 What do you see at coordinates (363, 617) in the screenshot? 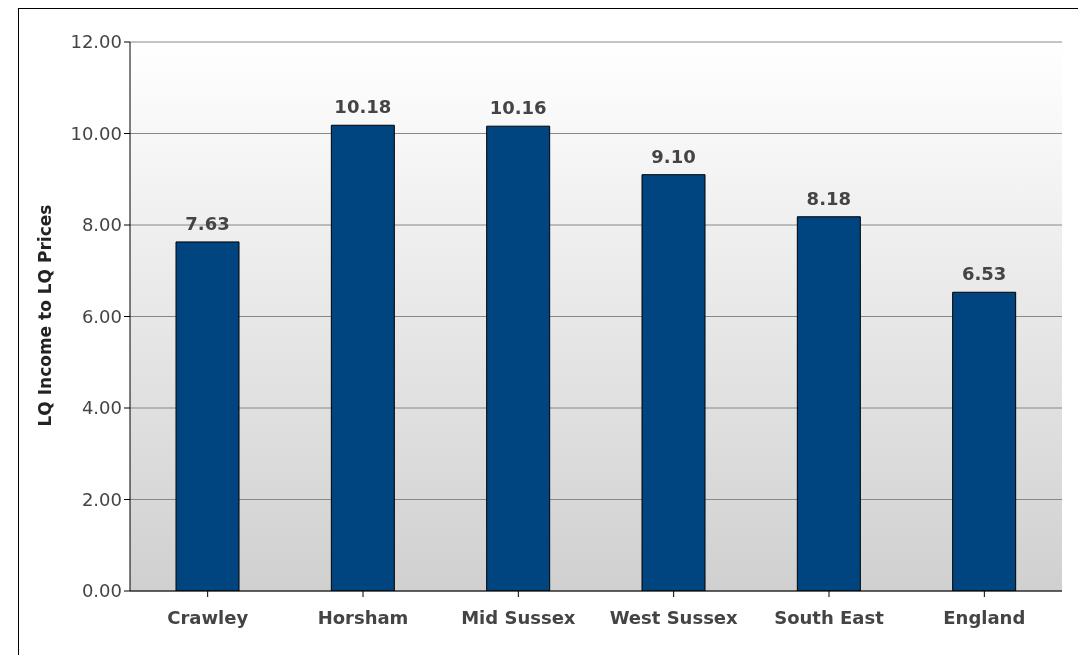
I see `x-tick-label: Horsham` at bounding box center [363, 617].